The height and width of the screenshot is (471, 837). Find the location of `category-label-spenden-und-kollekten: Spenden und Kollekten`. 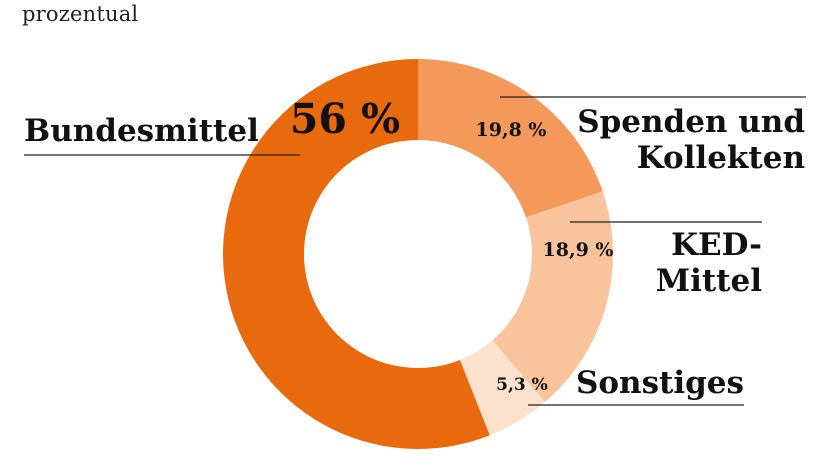

category-label-spenden-und-kollekten: Spenden und Kollekten is located at coordinates (691, 140).